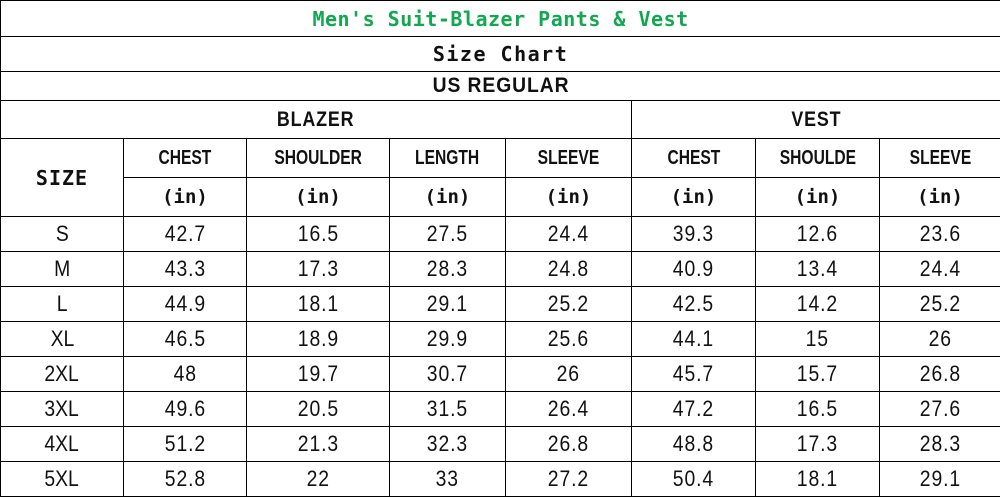  Describe the element at coordinates (569, 339) in the screenshot. I see `cell-blazer-sleeve: 25.6` at that location.